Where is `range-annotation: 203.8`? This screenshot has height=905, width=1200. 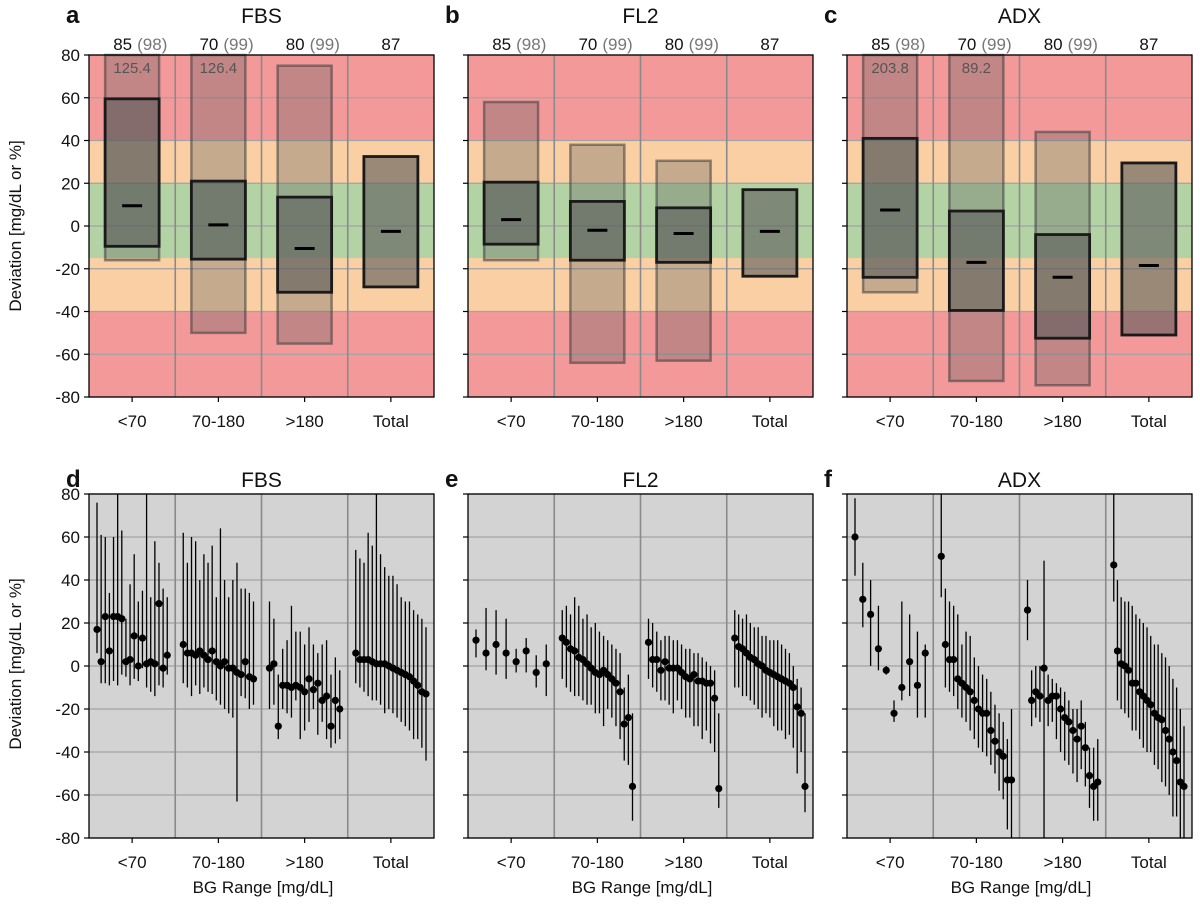
range-annotation: 203.8 is located at coordinates (890, 68).